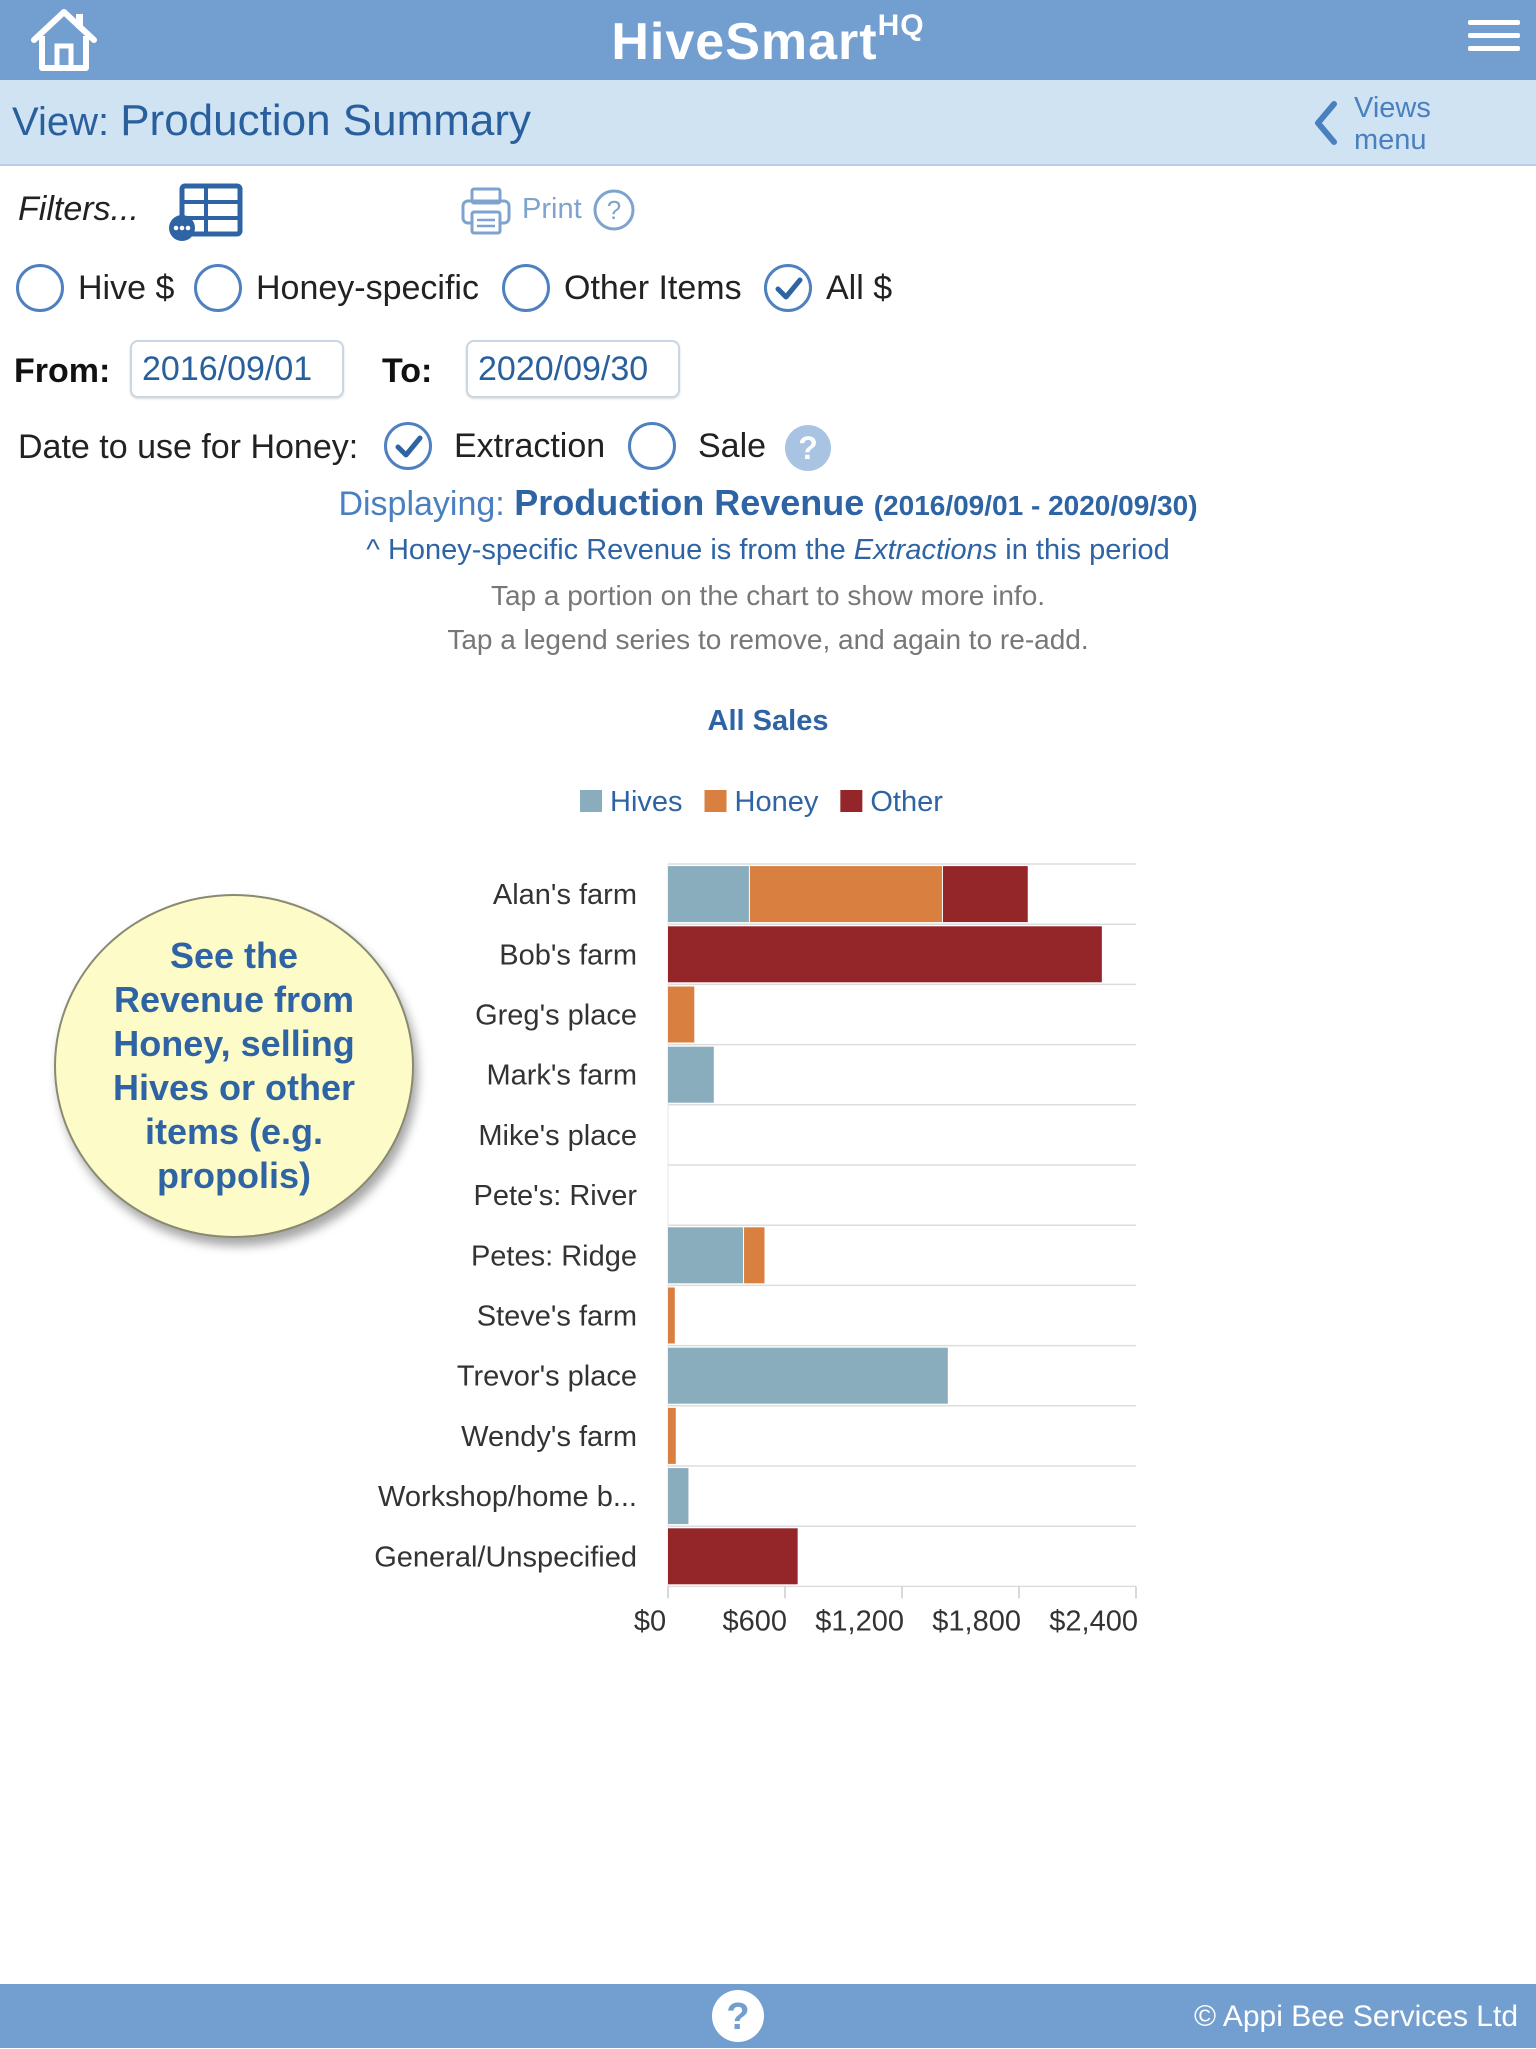 The height and width of the screenshot is (2049, 1536). What do you see at coordinates (526, 288) in the screenshot?
I see `option-other-items-circle` at bounding box center [526, 288].